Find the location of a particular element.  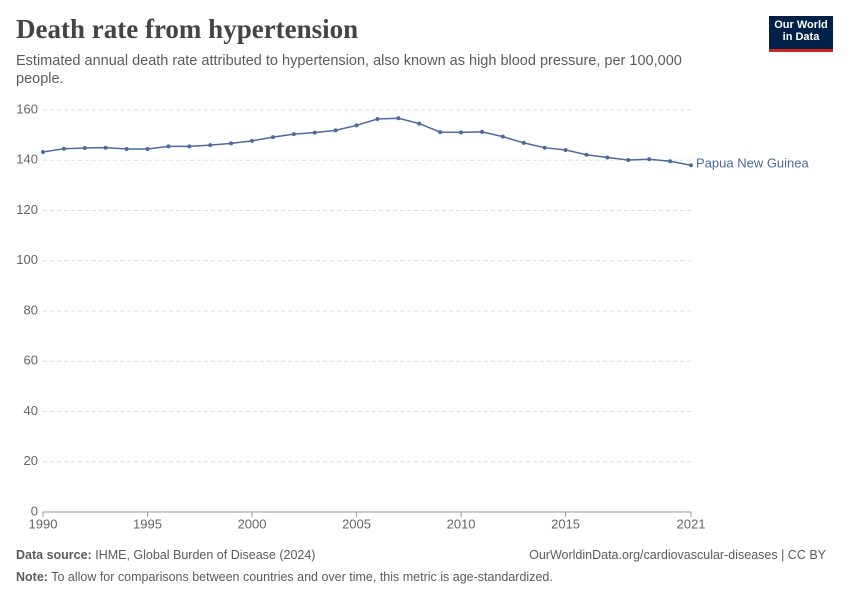

x-tick-label: 2015 is located at coordinates (565, 523).